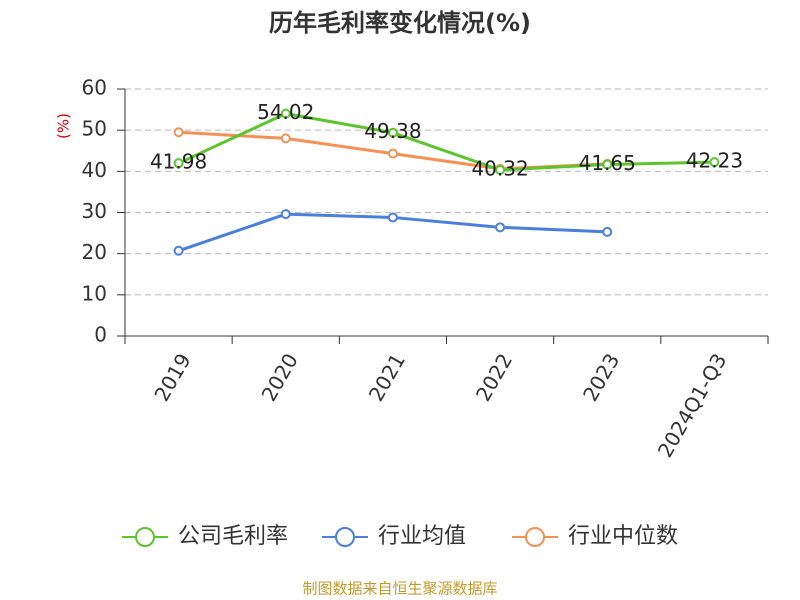 The height and width of the screenshot is (600, 800). What do you see at coordinates (94, 293) in the screenshot?
I see `y-tick-label: 10` at bounding box center [94, 293].